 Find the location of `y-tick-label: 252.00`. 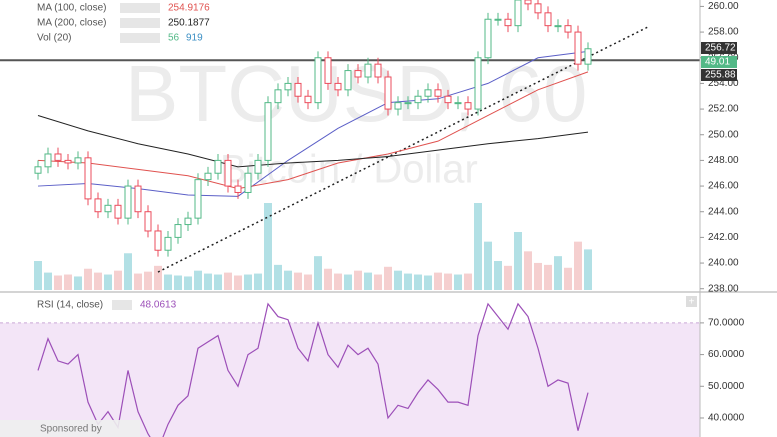

y-tick-label: 252.00 is located at coordinates (723, 109).